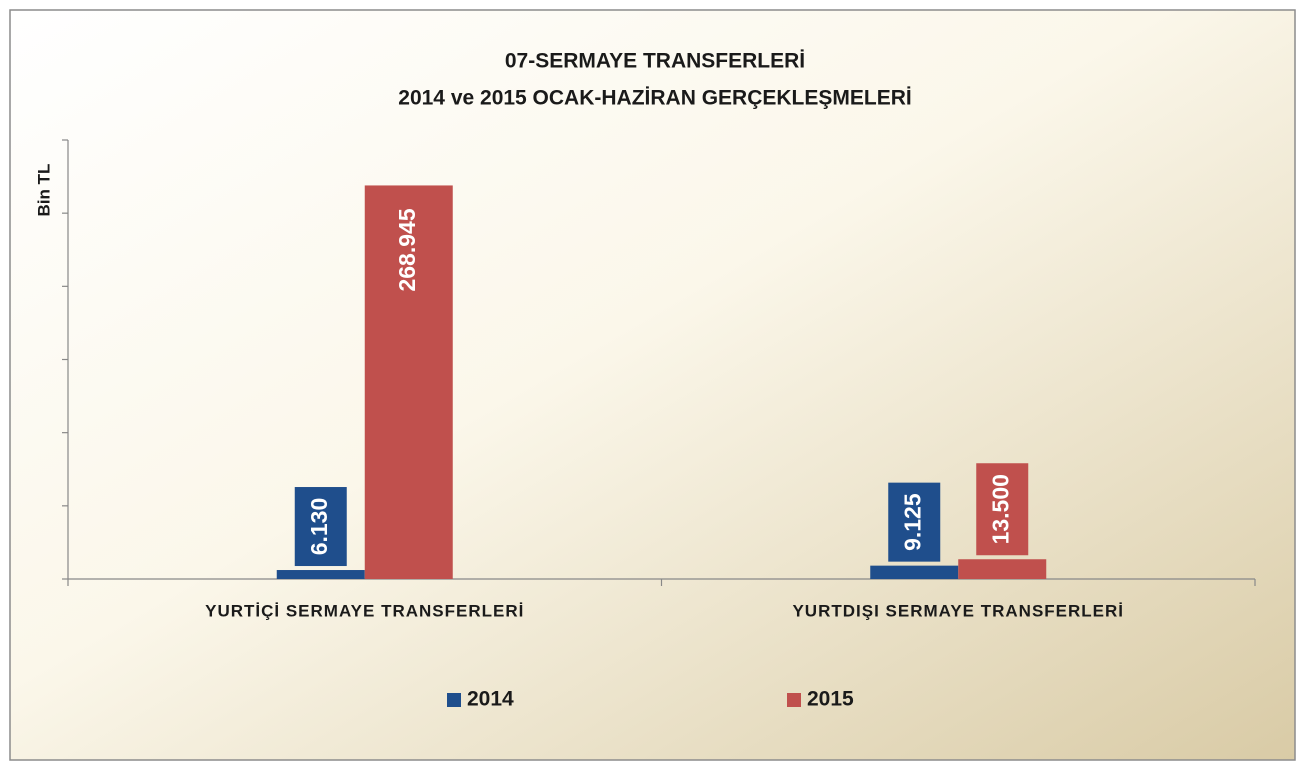  What do you see at coordinates (655, 61) in the screenshot?
I see `chart-title: 07-SERMAYE TRANSFERLERİ` at bounding box center [655, 61].